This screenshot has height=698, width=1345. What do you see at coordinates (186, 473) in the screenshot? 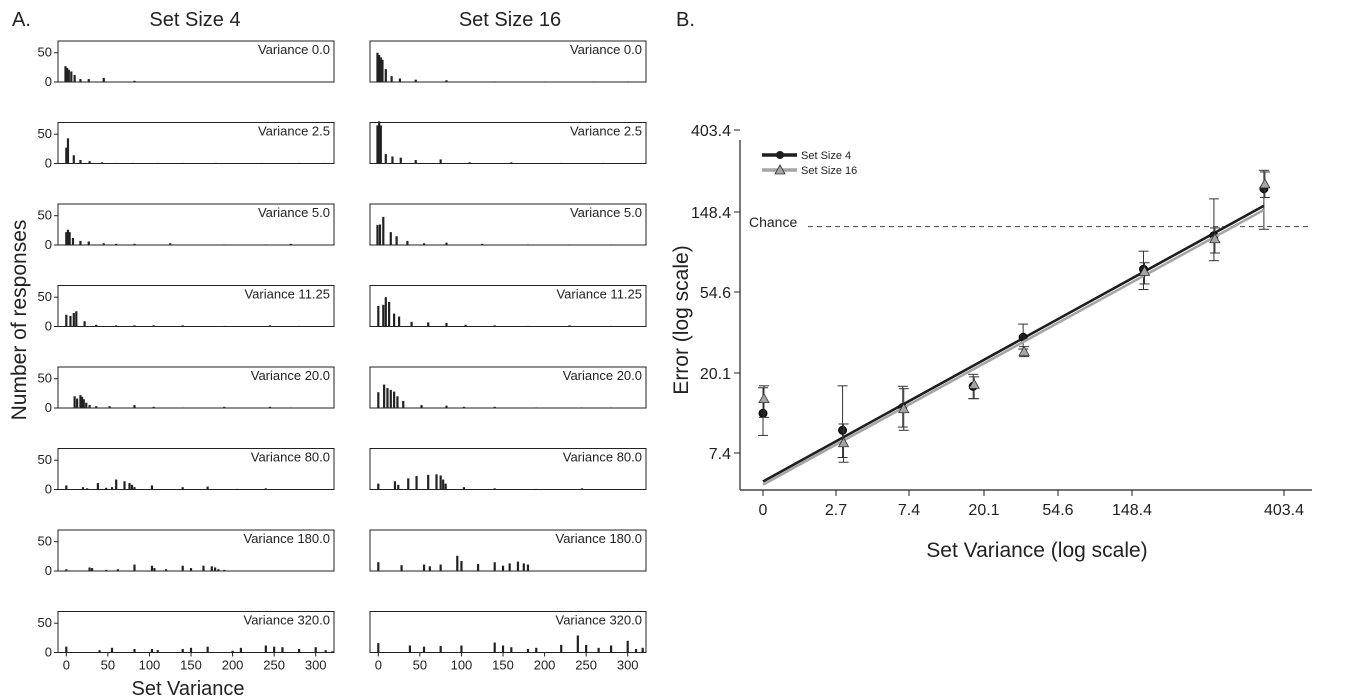
I see `histogram-subplot: Variance 80.0 0 50` at bounding box center [186, 473].